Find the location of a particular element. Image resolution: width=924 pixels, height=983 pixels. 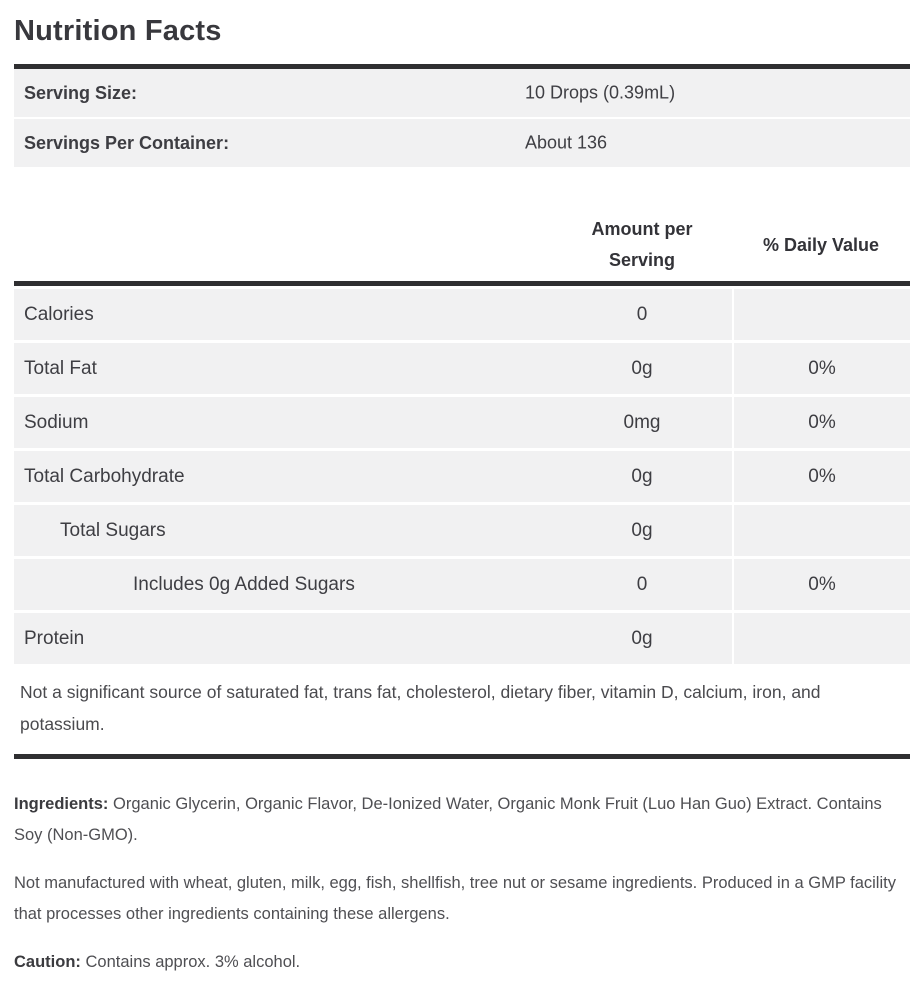

nutrient-row: Protein 0g is located at coordinates (462, 638).